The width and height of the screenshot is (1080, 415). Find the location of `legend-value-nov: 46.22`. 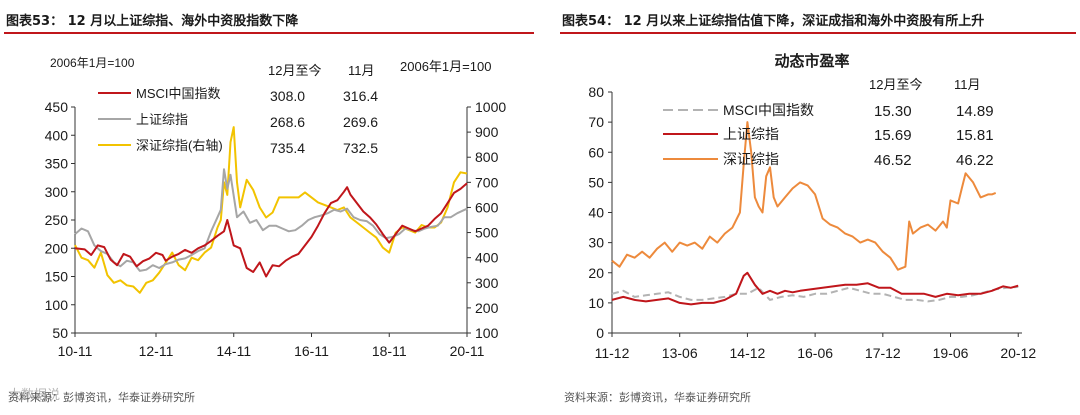

legend-value-nov: 46.22 is located at coordinates (975, 160).